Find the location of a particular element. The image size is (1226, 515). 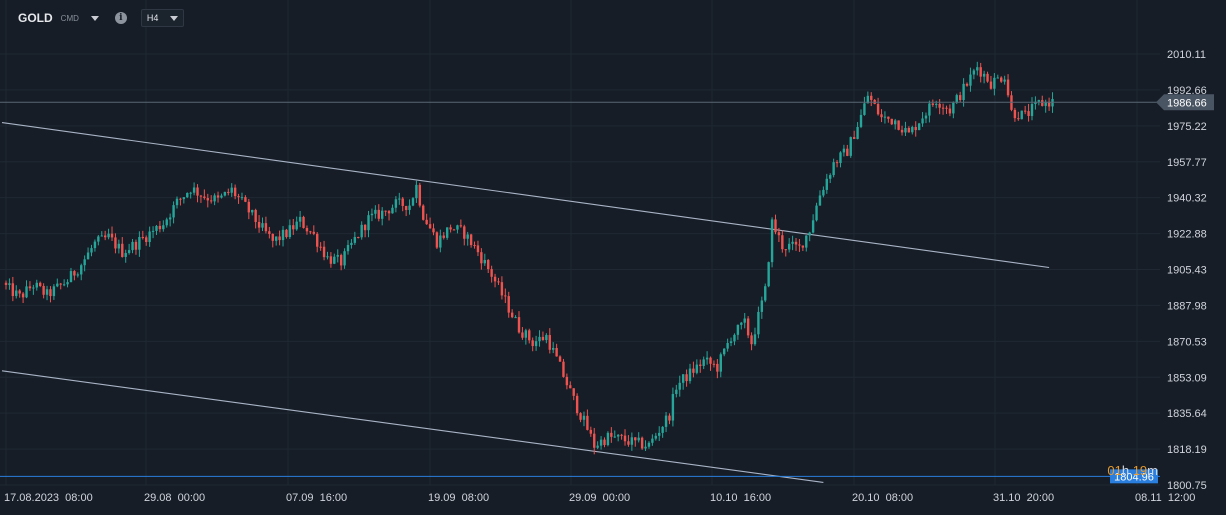

time-tick-label: 08.11 12:00 is located at coordinates (1165, 498).